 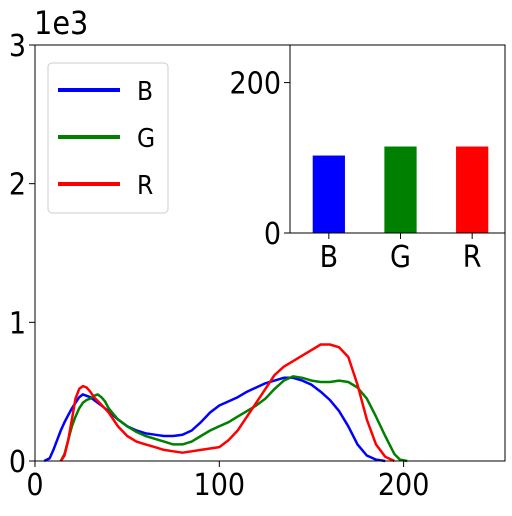 What do you see at coordinates (145, 186) in the screenshot?
I see `legend-label-r: R` at bounding box center [145, 186].